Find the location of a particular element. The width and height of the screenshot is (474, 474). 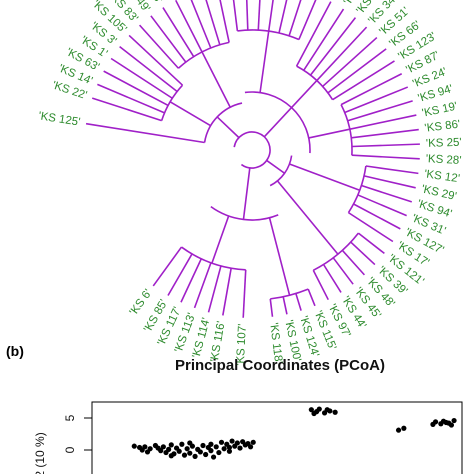

y-axis-label: d.2 (10 %) is located at coordinates (40, 453).